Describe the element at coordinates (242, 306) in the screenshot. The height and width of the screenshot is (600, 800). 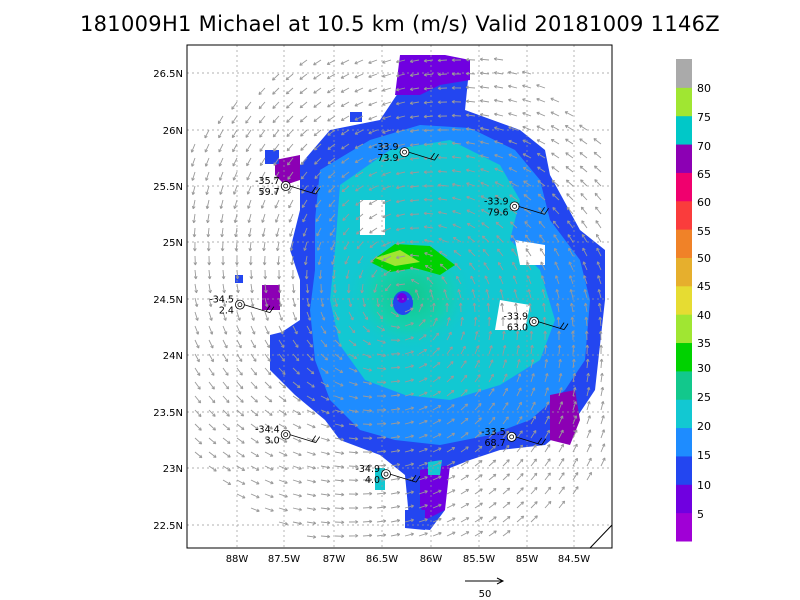
I see `dropsonde-marker: -34.52.4` at that location.